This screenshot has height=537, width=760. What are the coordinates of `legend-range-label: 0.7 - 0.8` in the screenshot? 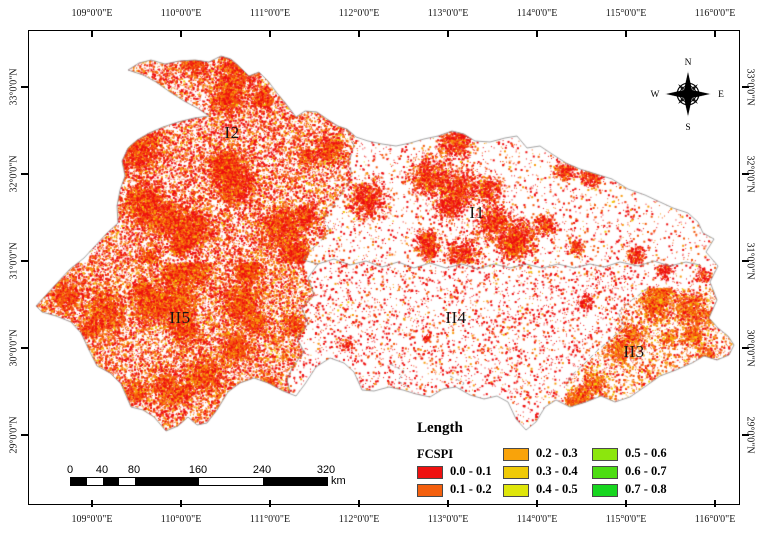 It's located at (646, 489).